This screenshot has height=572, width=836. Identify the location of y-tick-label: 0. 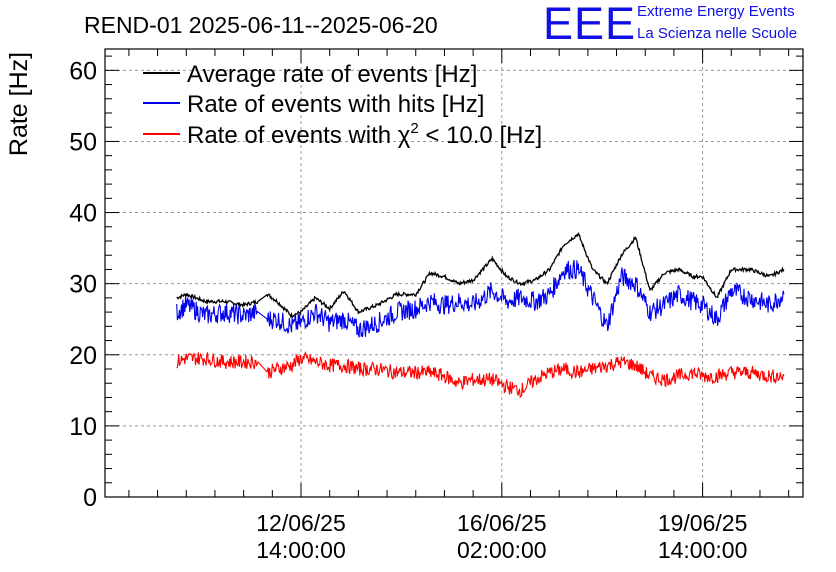
(90, 498).